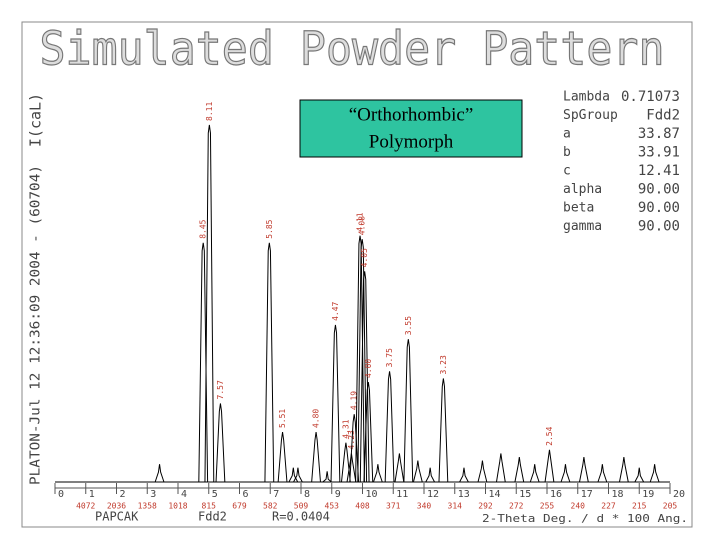 The width and height of the screenshot is (720, 540). Describe the element at coordinates (362, 225) in the screenshot. I see `peak-label: 4.08` at that location.